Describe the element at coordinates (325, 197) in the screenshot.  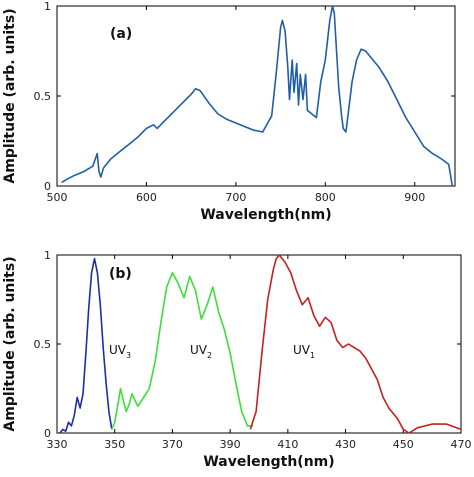
I see `x-tick-label: 800` at that location.